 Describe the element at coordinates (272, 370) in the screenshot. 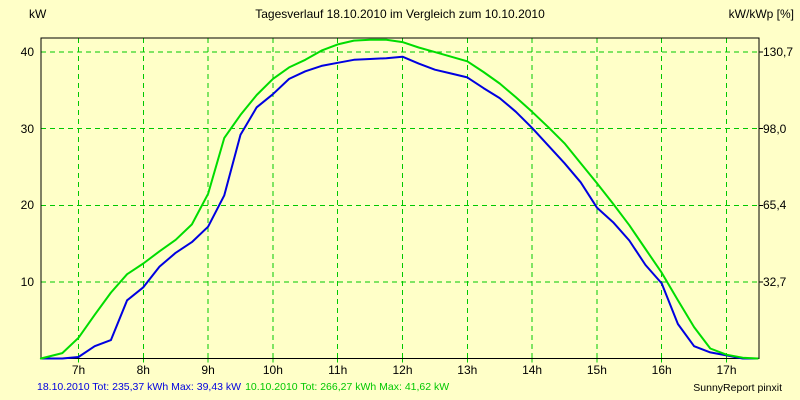

I see `x-axis-tick-label: 10h` at that location.